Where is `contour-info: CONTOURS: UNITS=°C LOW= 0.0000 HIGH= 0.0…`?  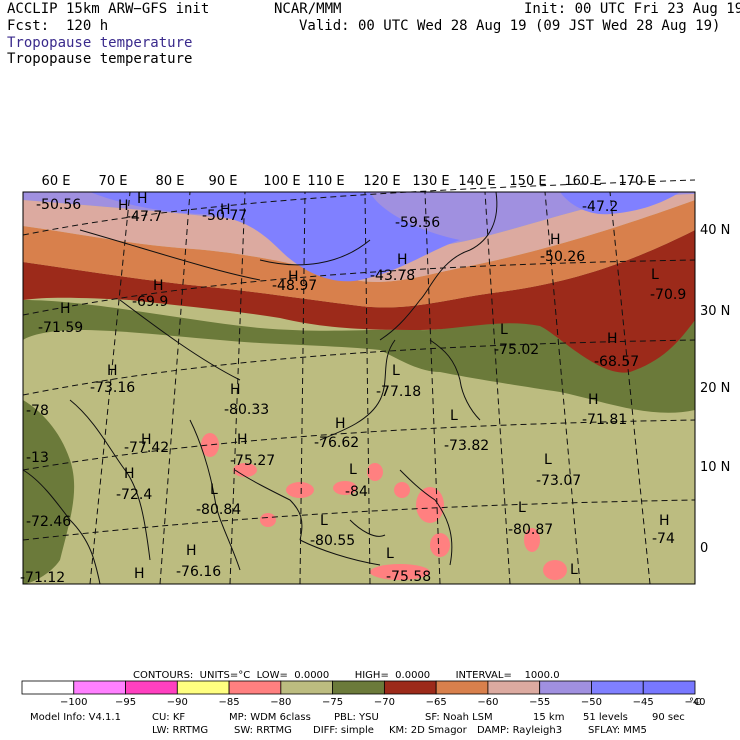 contour-info: CONTOURS: UNITS=°C LOW= 0.0000 HIGH= 0.0… is located at coordinates (346, 675).